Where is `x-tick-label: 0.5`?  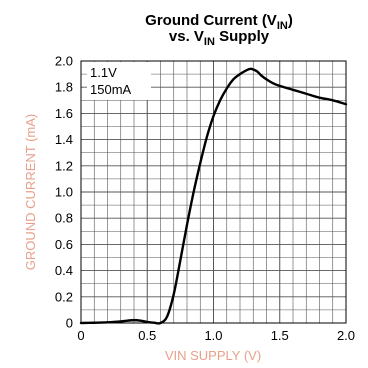
x-tick-label: 0.5 is located at coordinates (147, 335).